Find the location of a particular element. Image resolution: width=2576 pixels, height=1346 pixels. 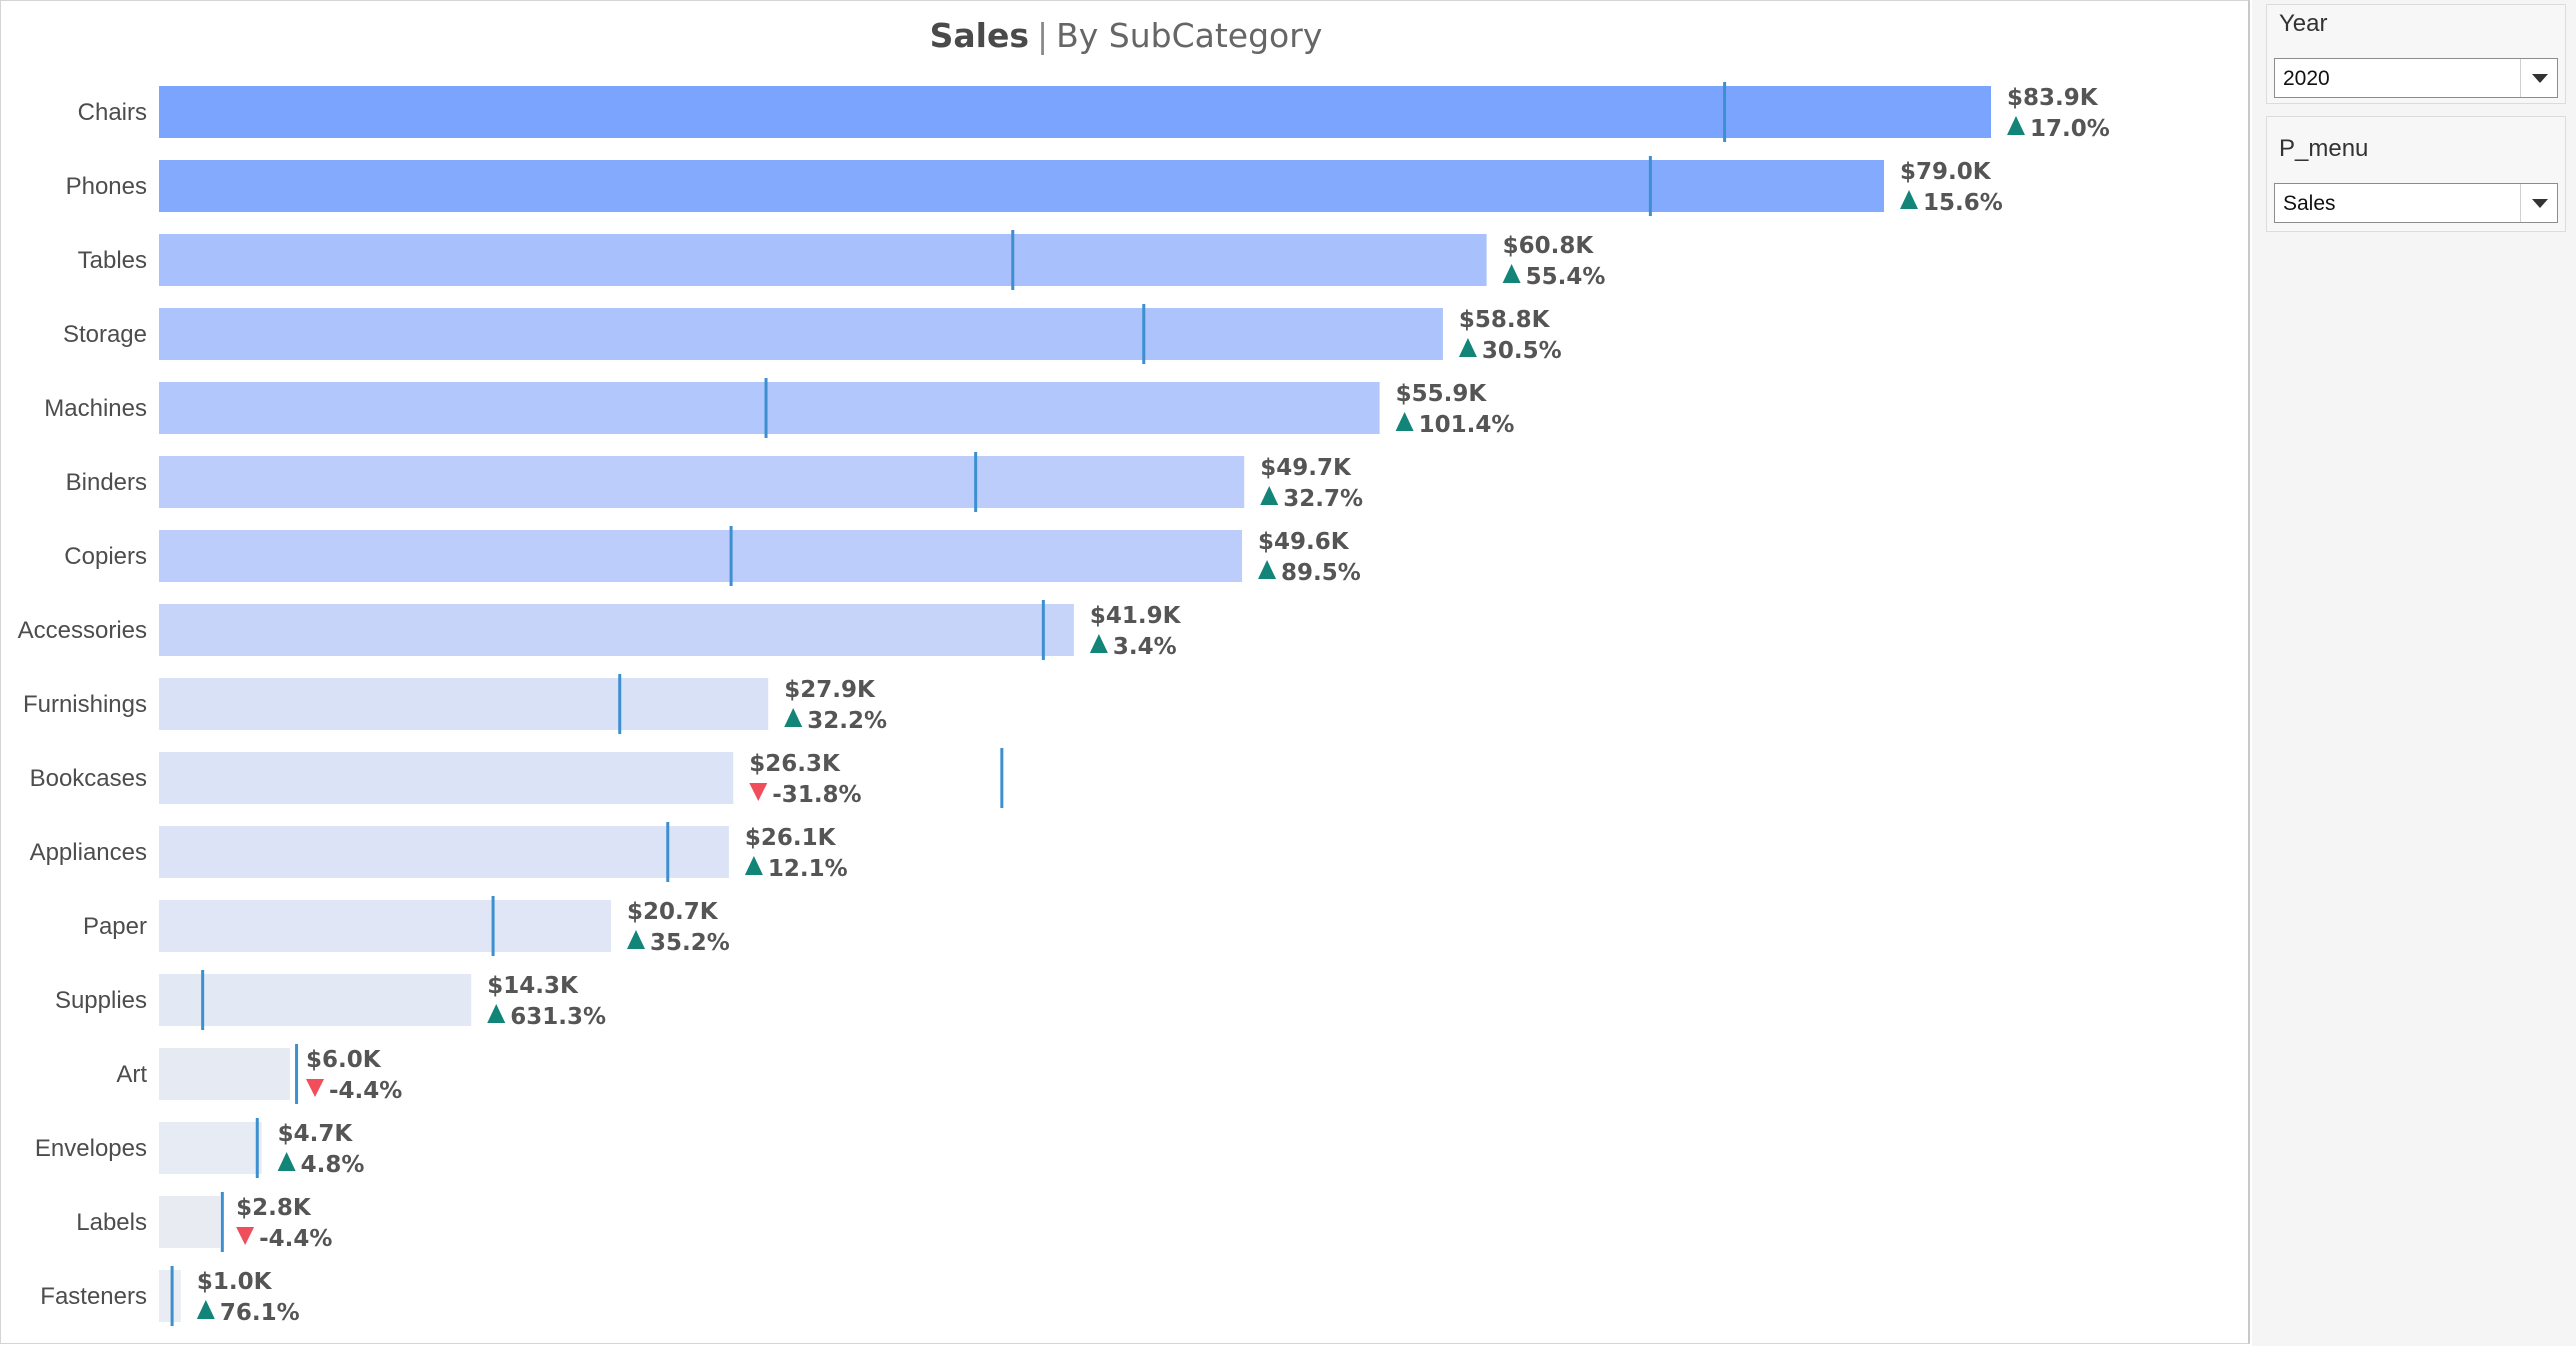

year-dropdown: 2020 is located at coordinates (2416, 78).